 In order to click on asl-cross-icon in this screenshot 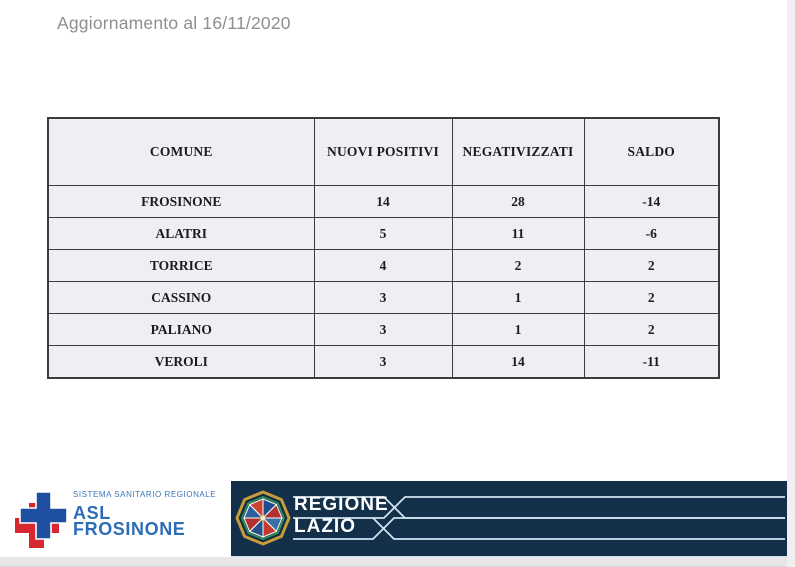, I will do `click(41, 519)`.